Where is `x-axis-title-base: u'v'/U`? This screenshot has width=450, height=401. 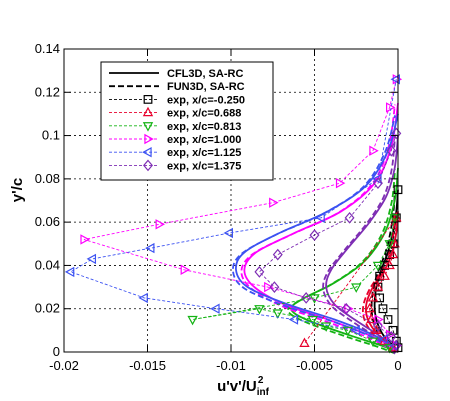
x-axis-title-base: u'v'/U is located at coordinates (237, 386).